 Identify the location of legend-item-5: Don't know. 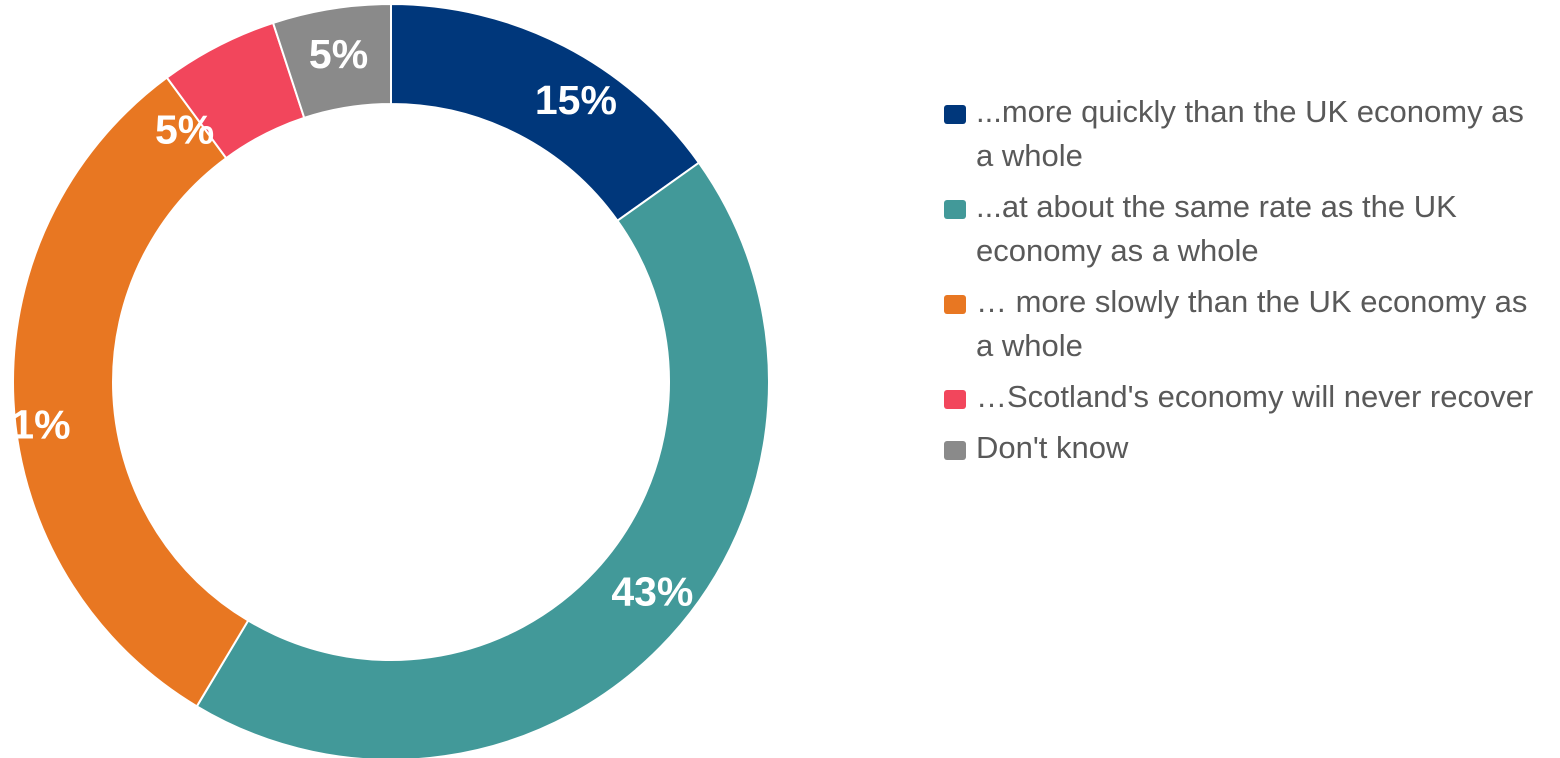
(1244, 448).